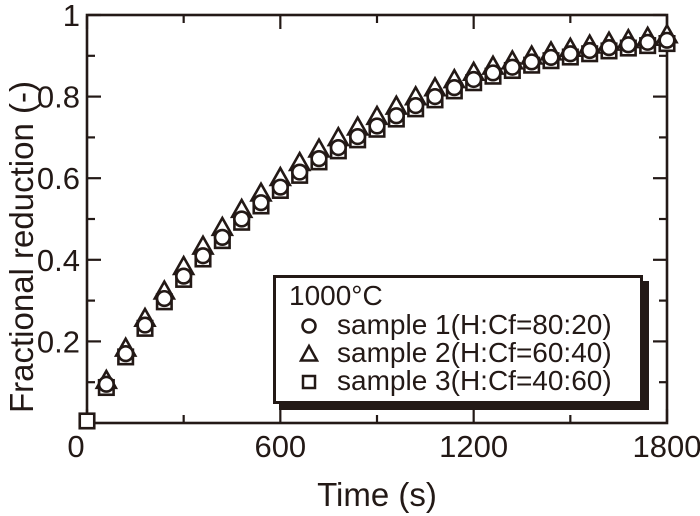 This screenshot has height=516, width=700. Describe the element at coordinates (280, 446) in the screenshot. I see `x-tick-label: 600` at that location.